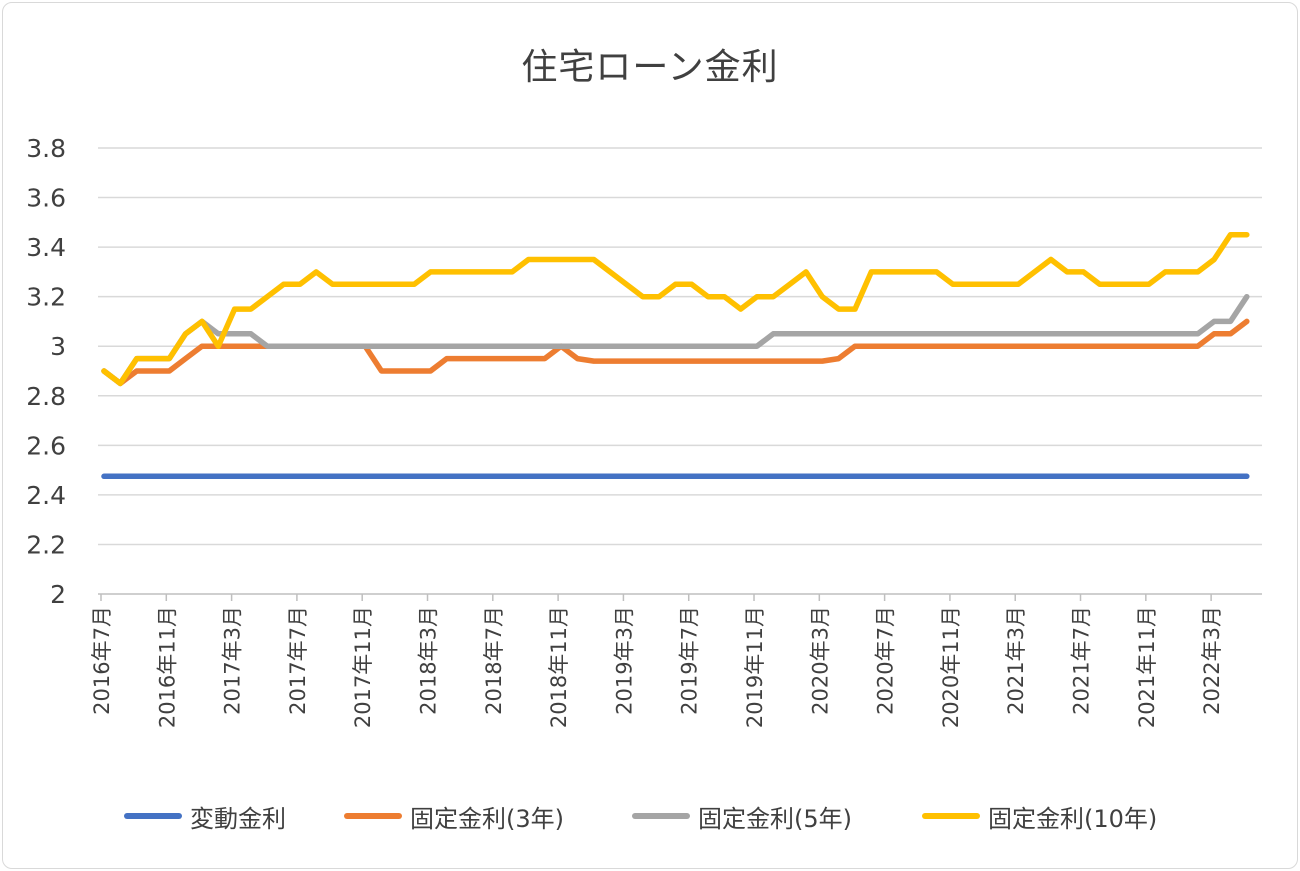  I want to click on chart-legend: 変動金利 固定金利(3年) 固定金利(5年) 固定金利(10年), so click(650, 816).